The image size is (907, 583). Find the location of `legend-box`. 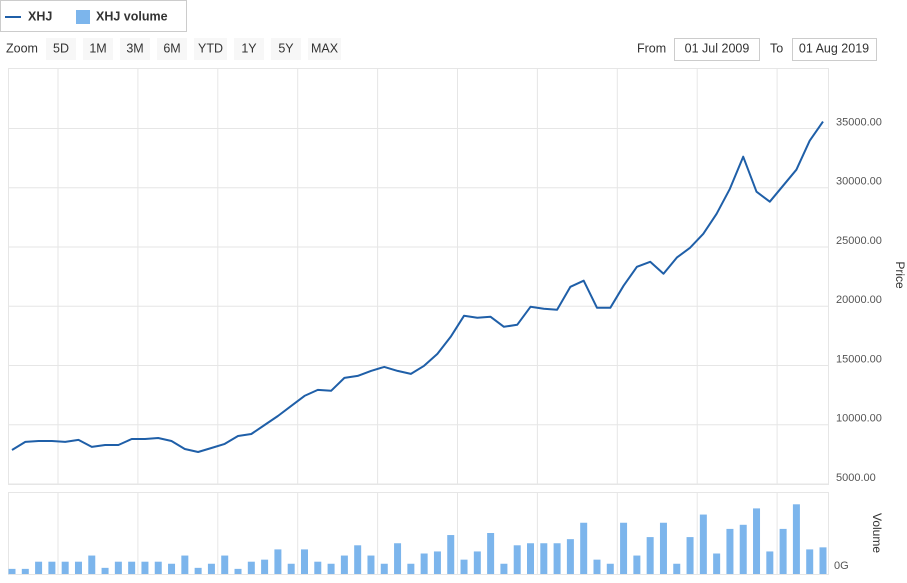

legend-box is located at coordinates (93, 16).